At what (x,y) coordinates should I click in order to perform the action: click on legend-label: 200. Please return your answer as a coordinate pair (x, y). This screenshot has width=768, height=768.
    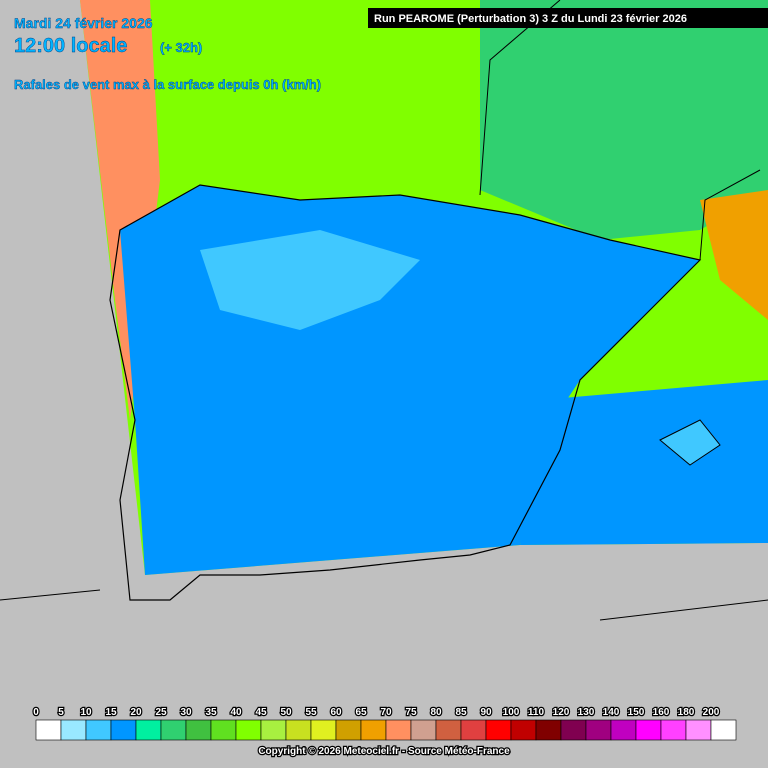
    Looking at the image, I should click on (711, 712).